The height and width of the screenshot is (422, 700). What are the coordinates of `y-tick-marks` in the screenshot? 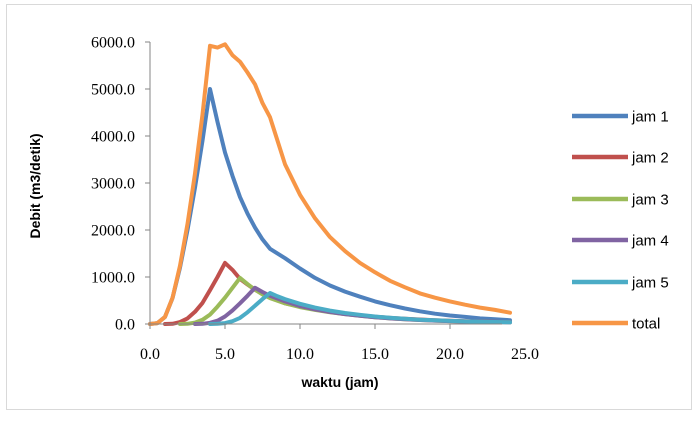 It's located at (147, 183).